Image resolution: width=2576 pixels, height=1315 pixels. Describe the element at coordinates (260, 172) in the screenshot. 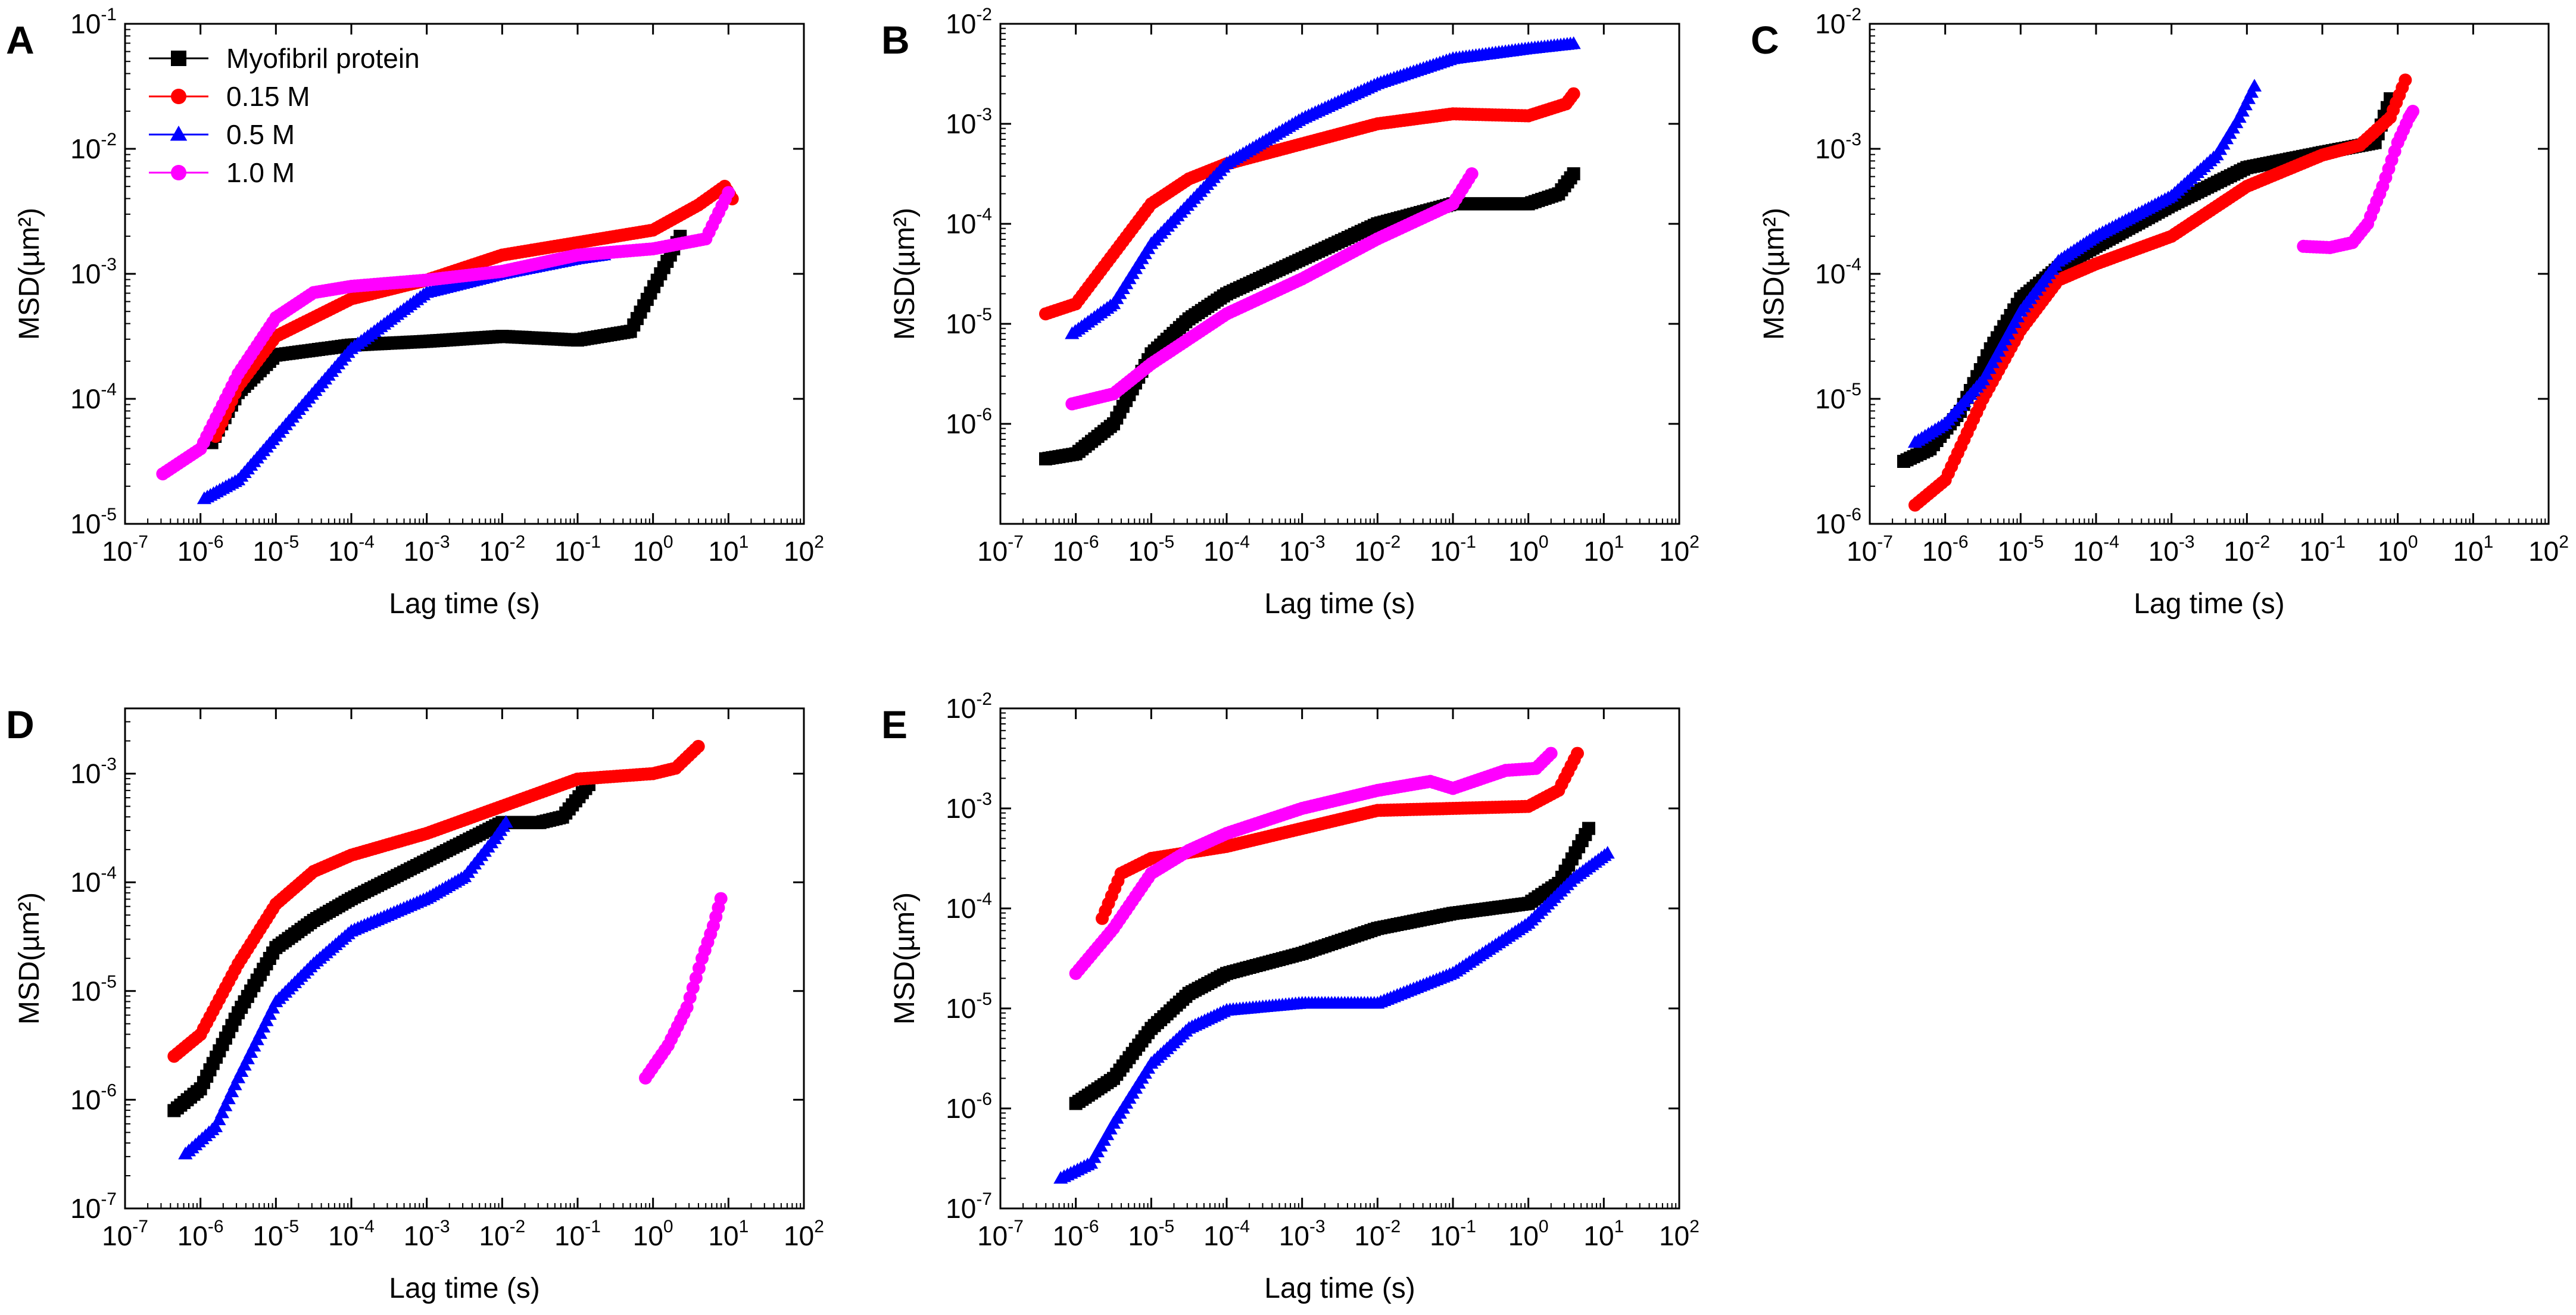

I see `legend-label: 1.0 M` at that location.